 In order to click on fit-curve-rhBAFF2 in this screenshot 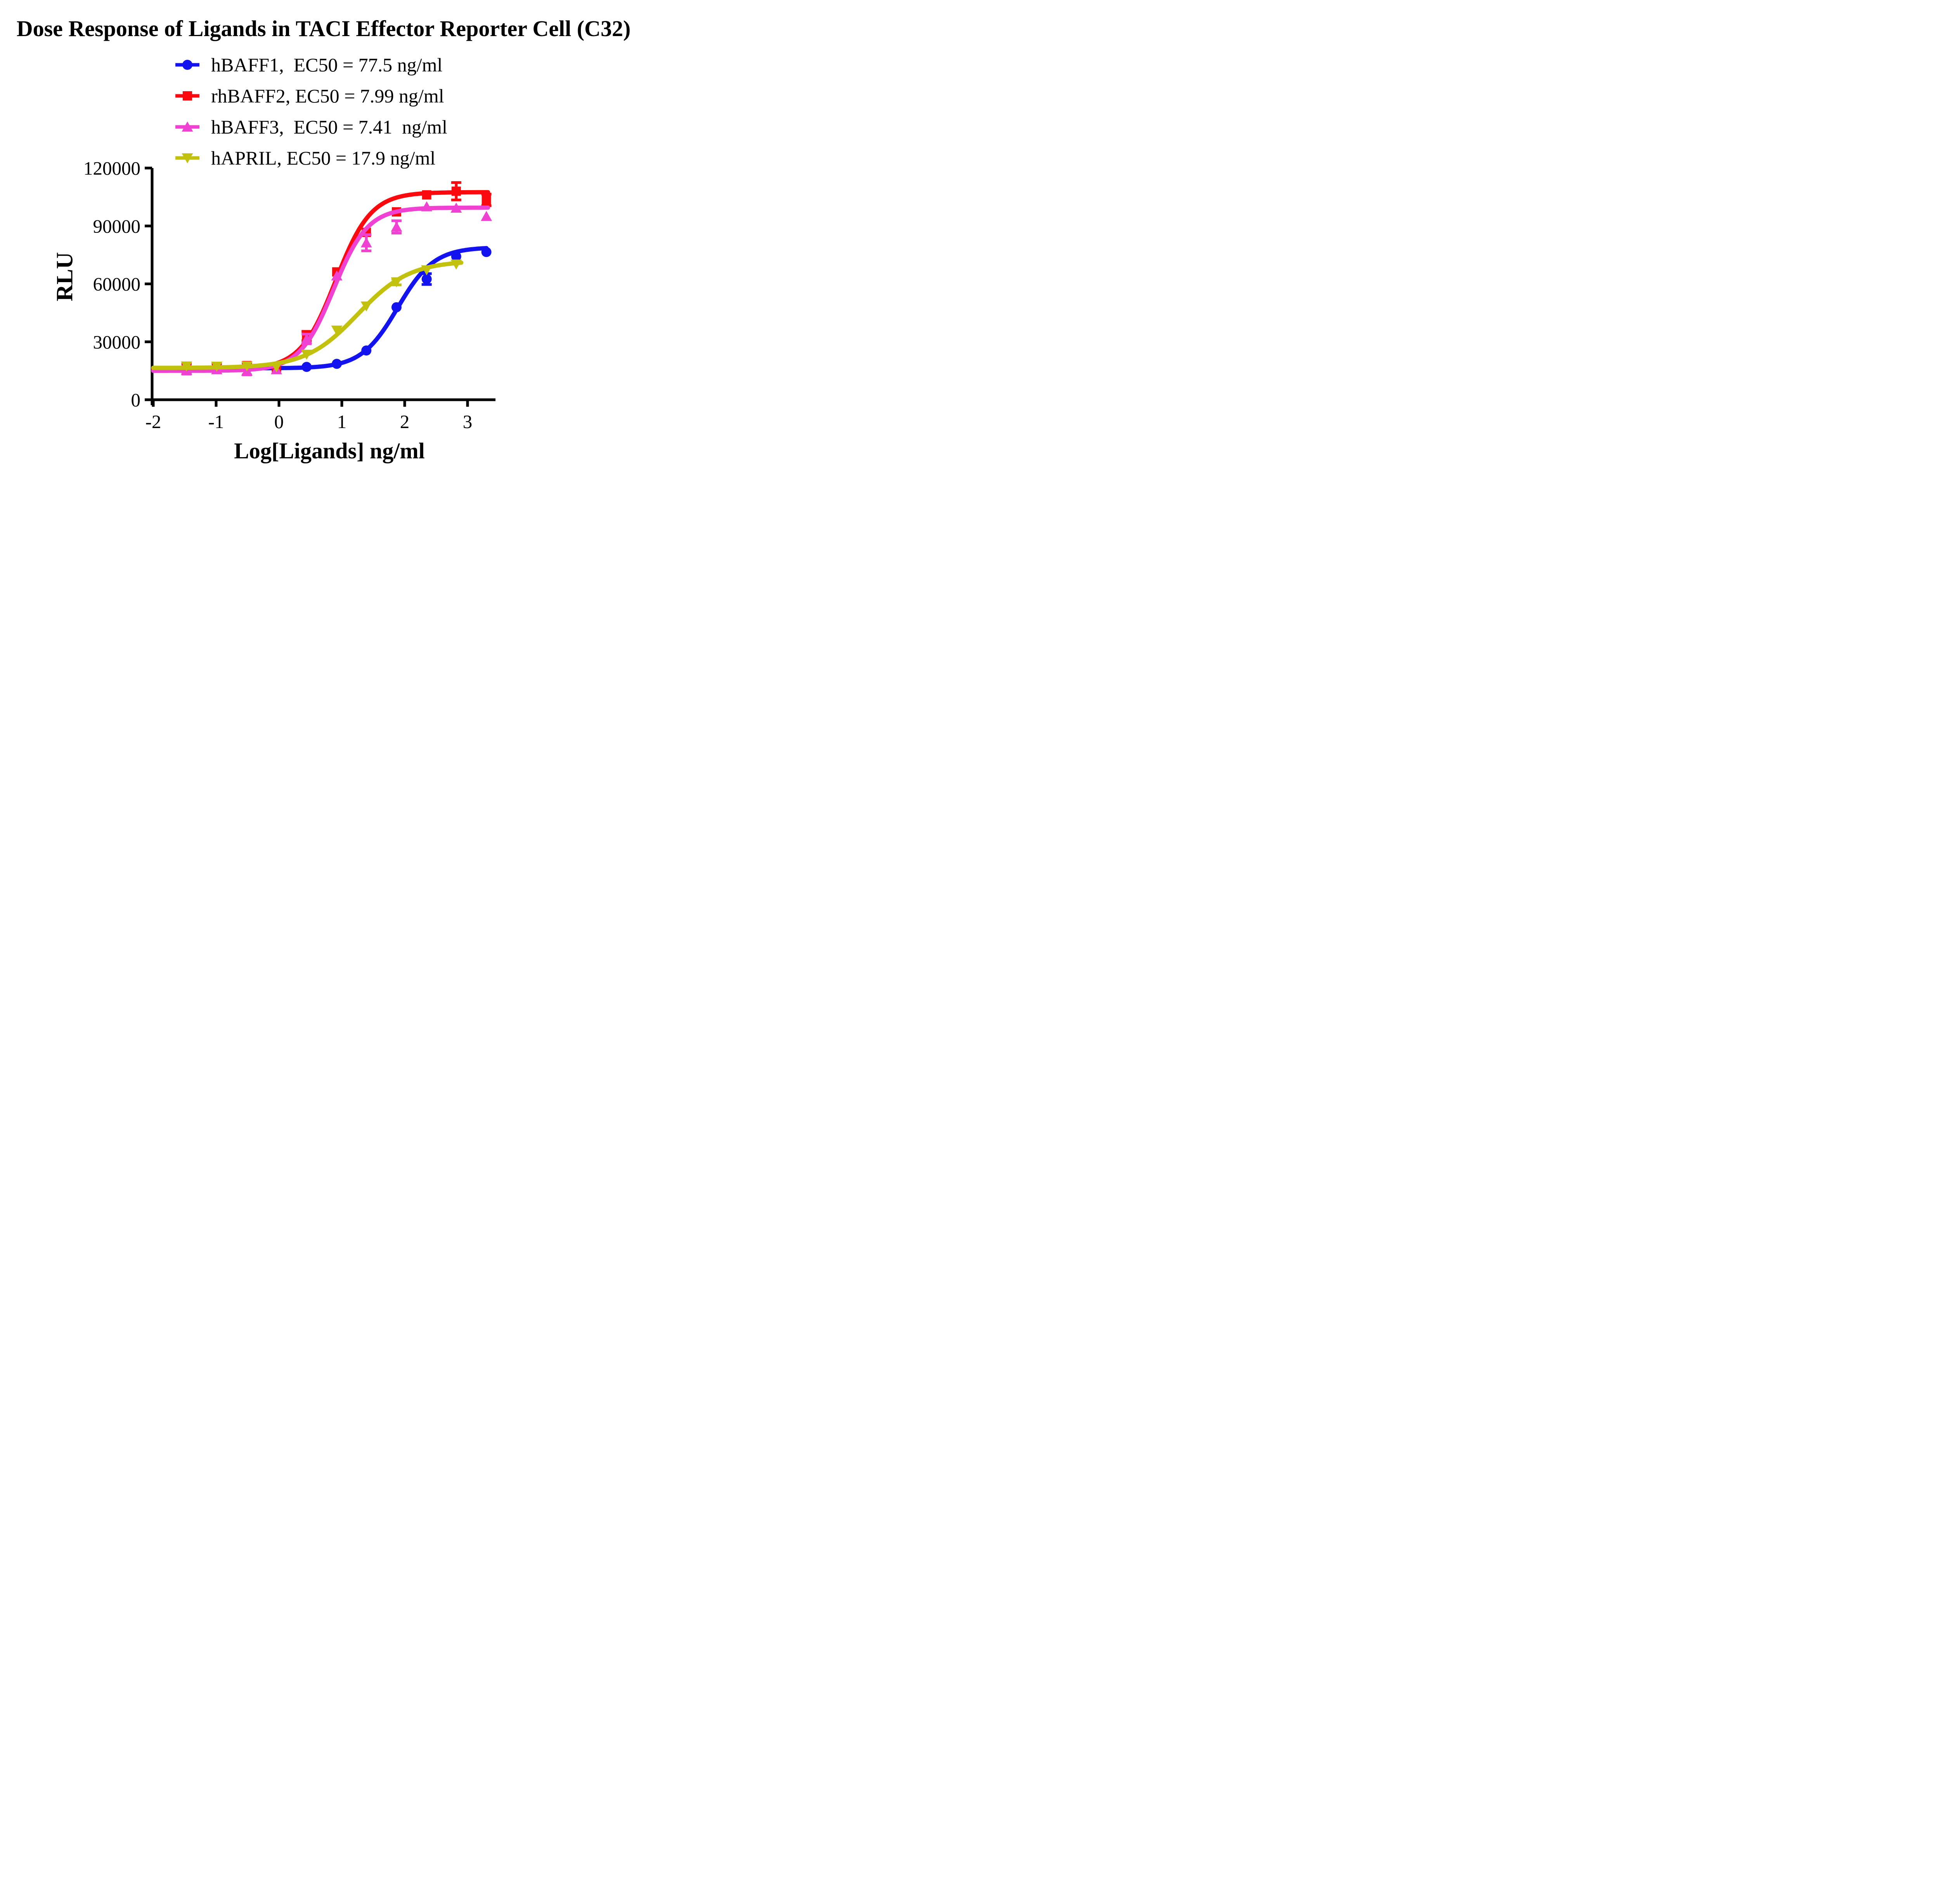, I will do `click(320, 281)`.